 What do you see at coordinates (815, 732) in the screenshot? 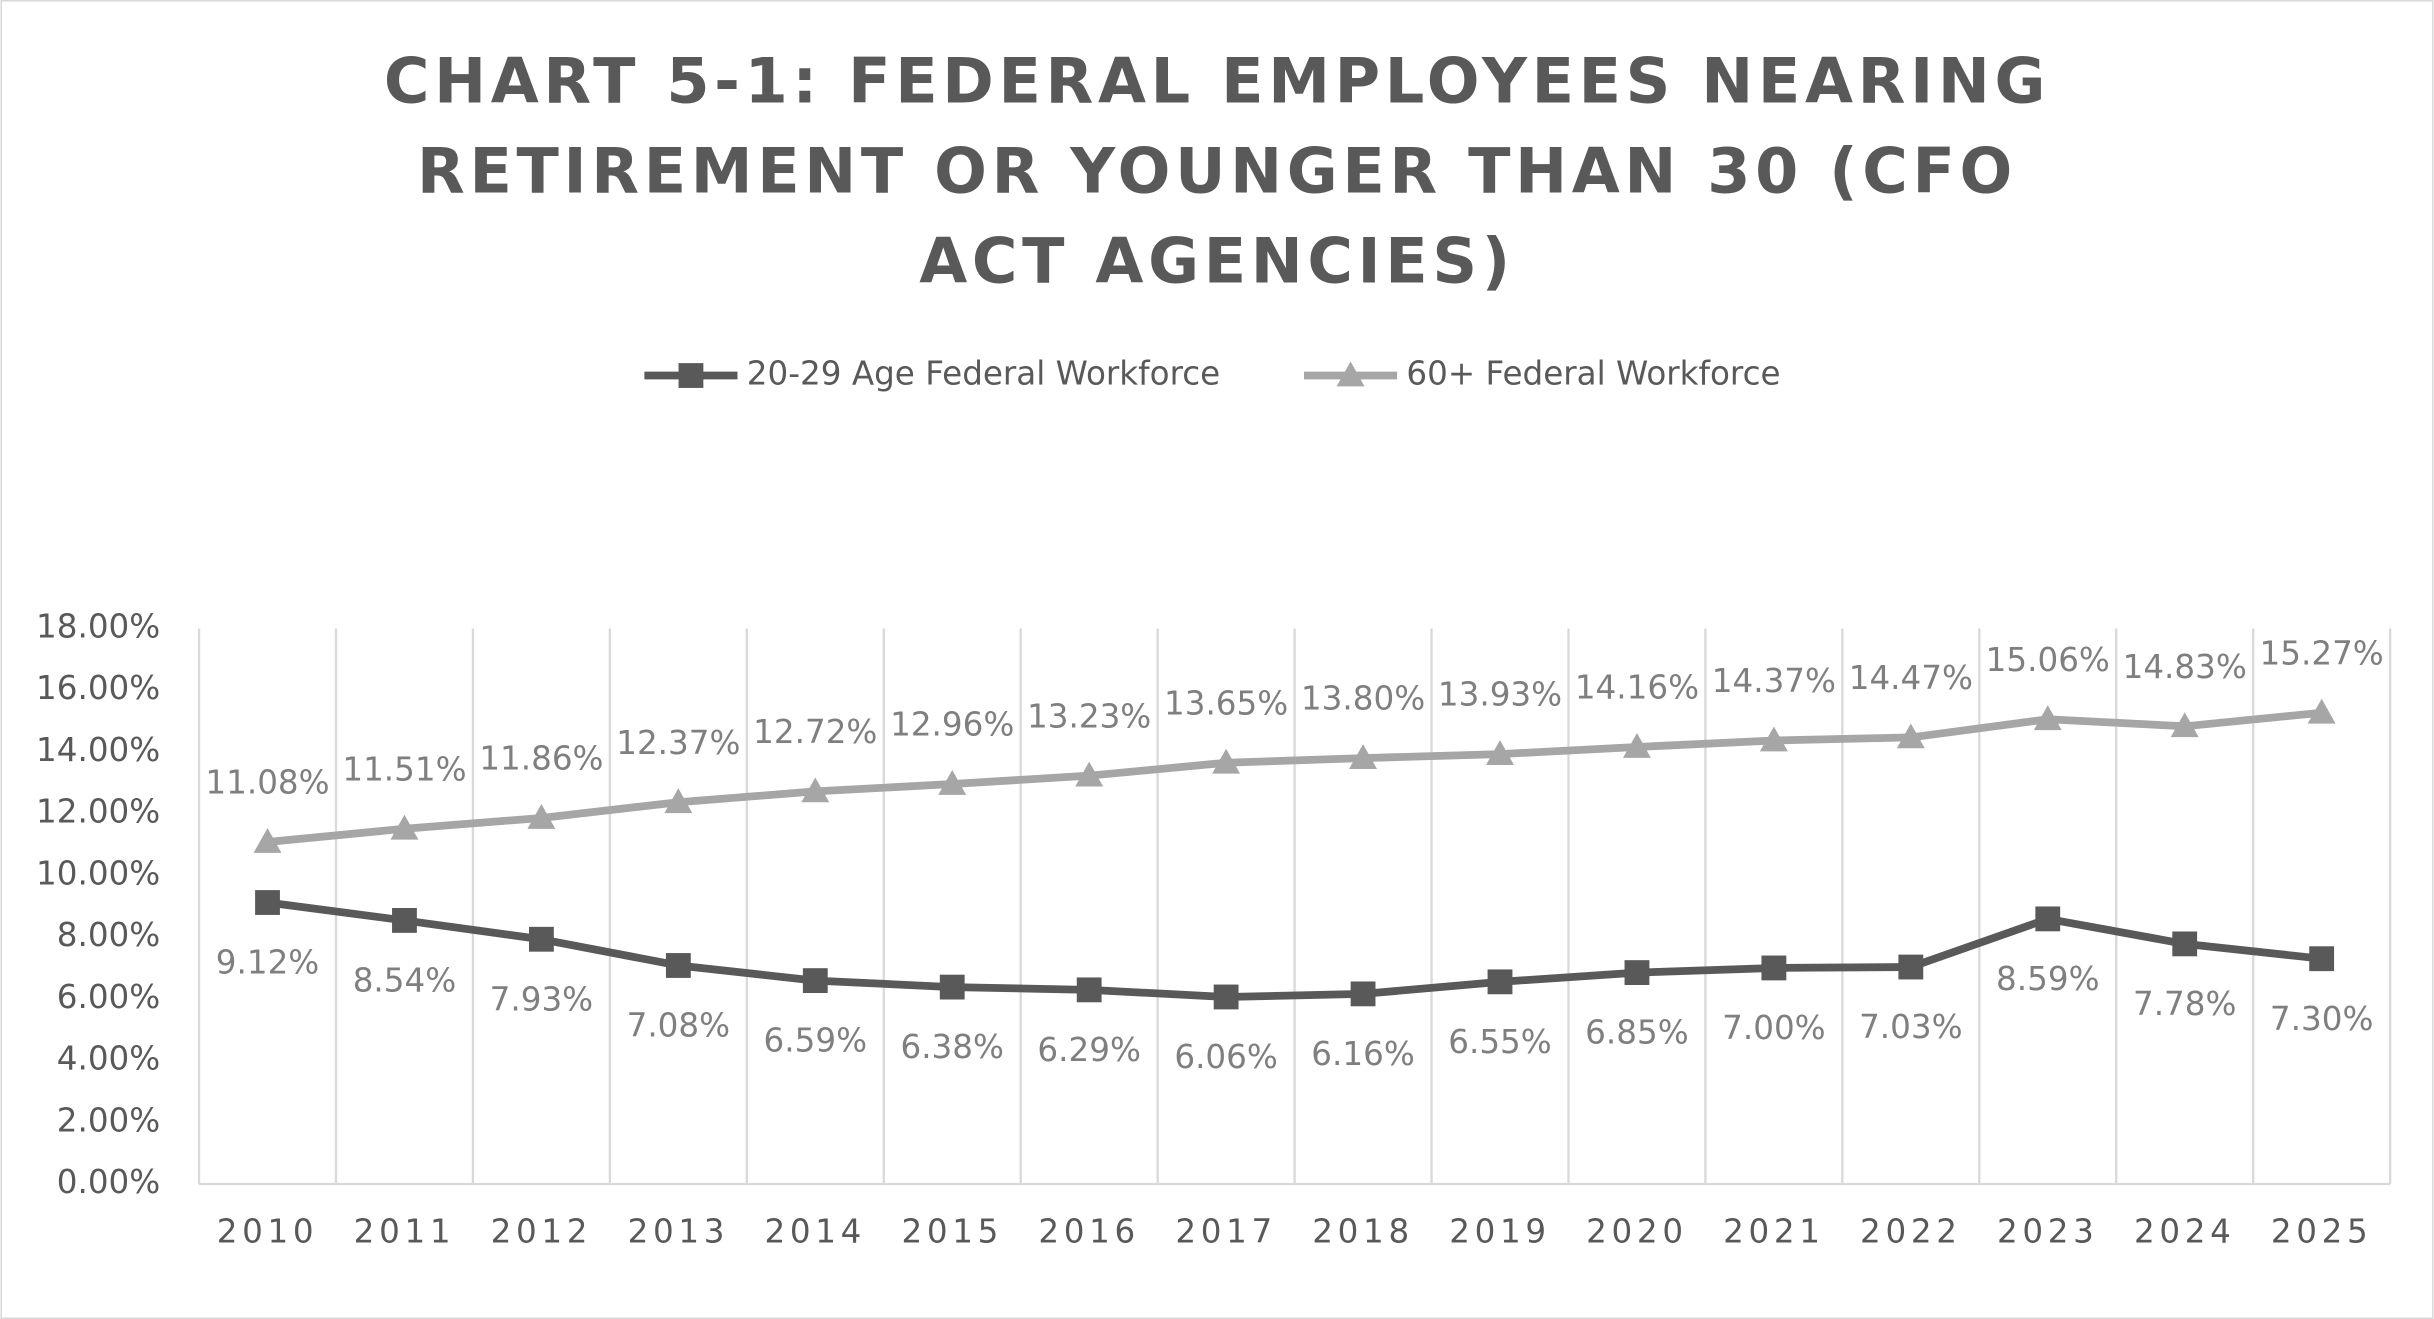
I see `data-label: 12.72%` at bounding box center [815, 732].